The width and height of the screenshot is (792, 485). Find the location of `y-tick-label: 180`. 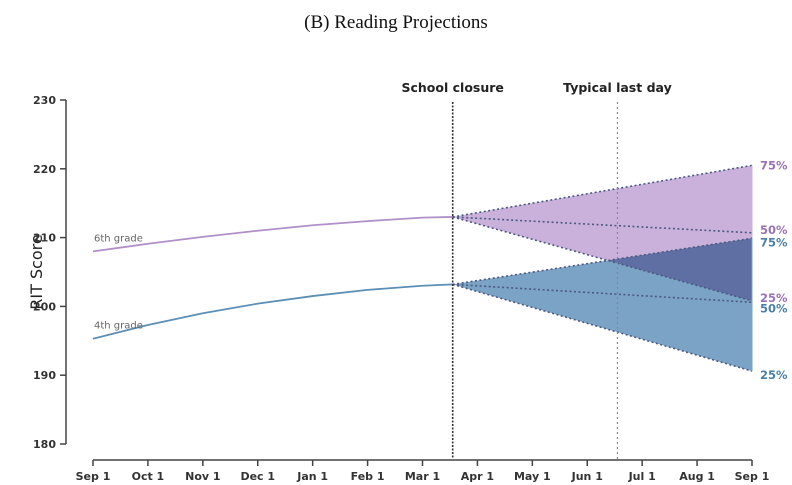

y-tick-label: 180 is located at coordinates (44, 444).